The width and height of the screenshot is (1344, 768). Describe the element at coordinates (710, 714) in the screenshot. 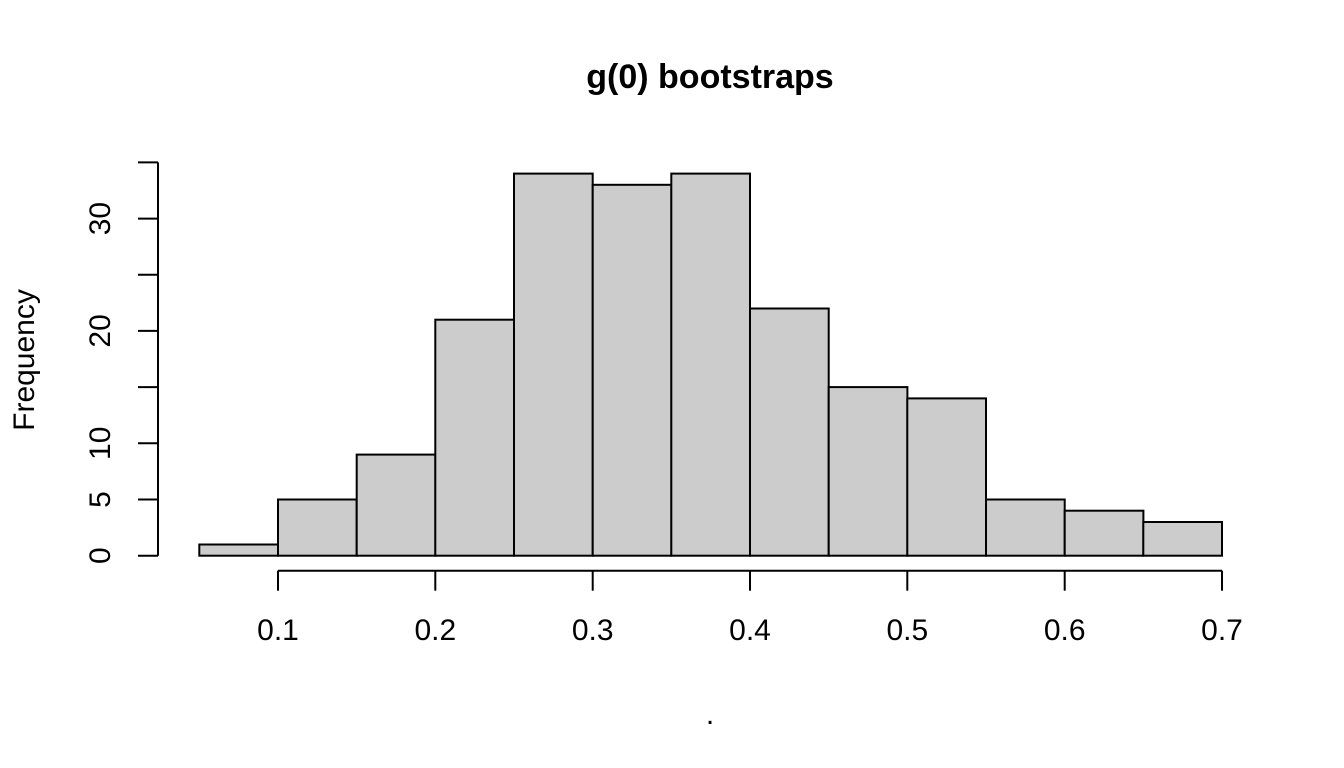

I see `x-axis-label: .` at that location.